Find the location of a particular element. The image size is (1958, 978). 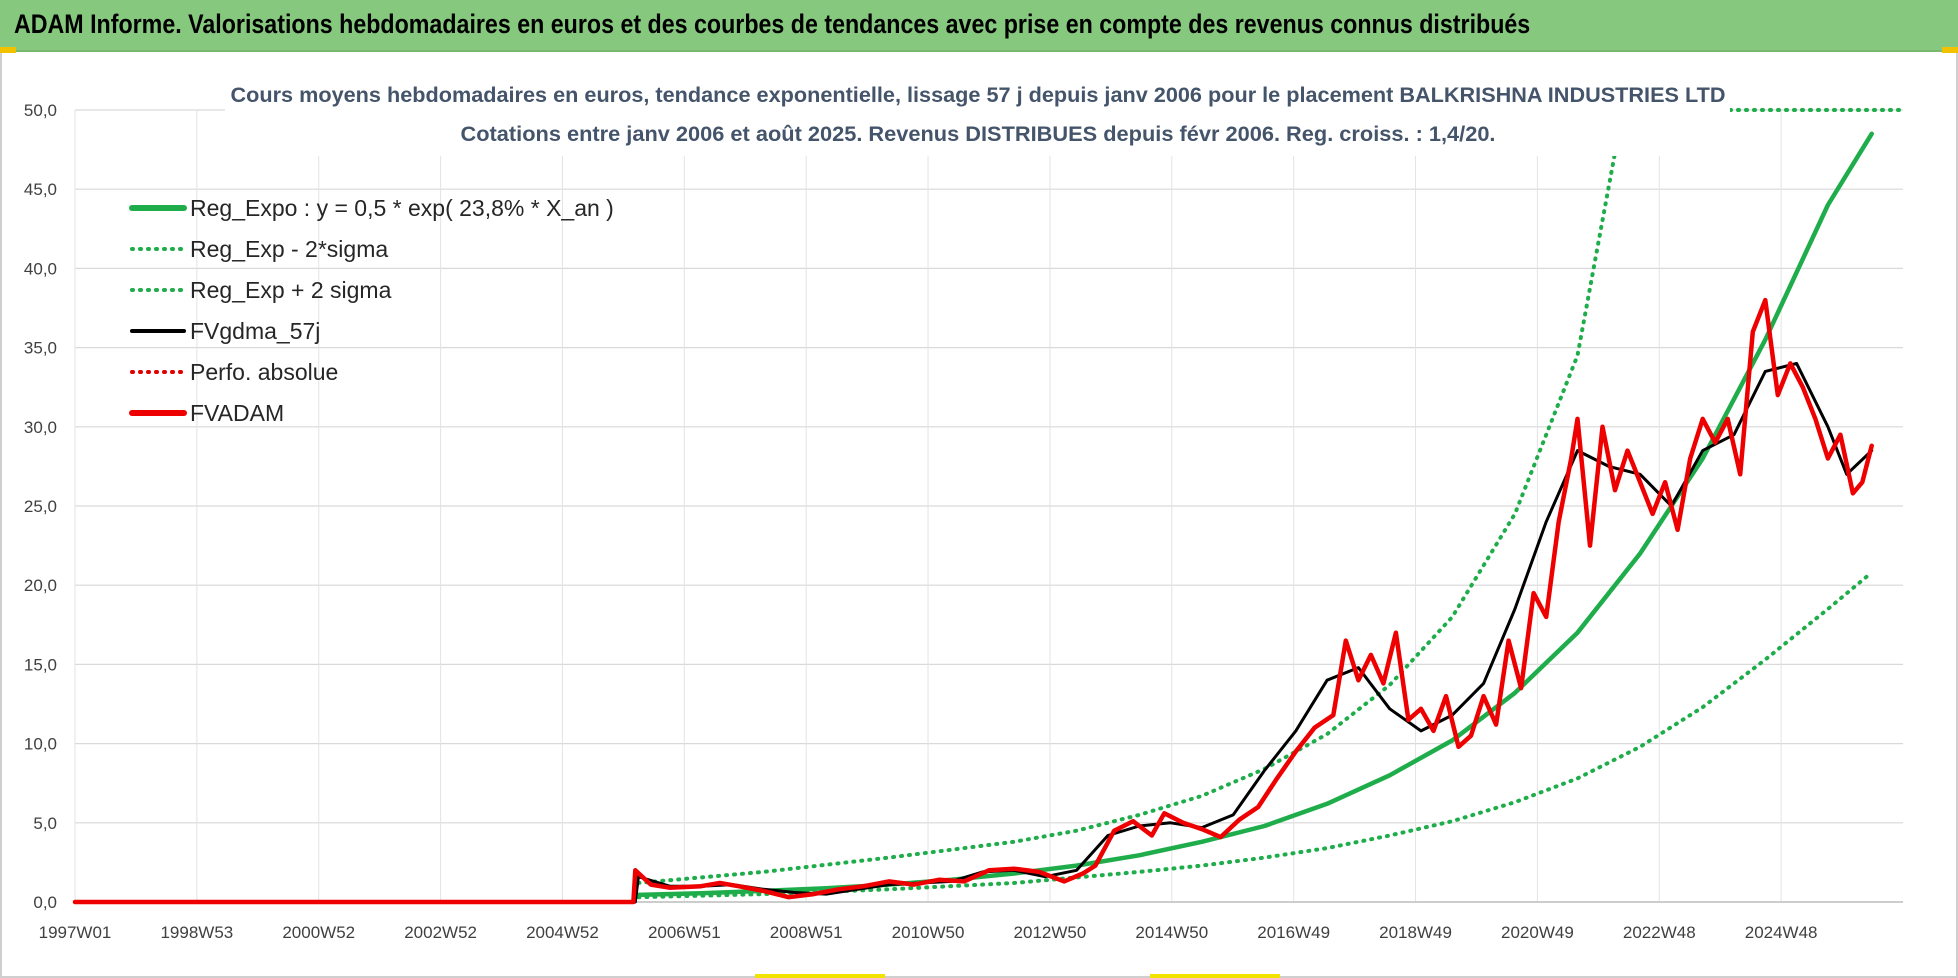

y-tick-label: 30,0 is located at coordinates (40, 427).